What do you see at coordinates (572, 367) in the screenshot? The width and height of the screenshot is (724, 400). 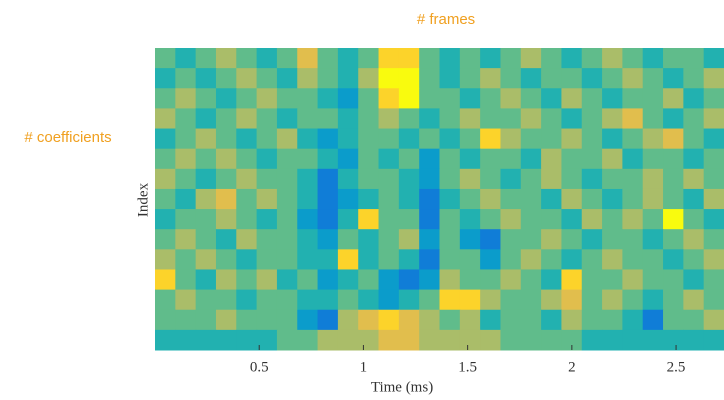 I see `x-tick-label: 2` at bounding box center [572, 367].